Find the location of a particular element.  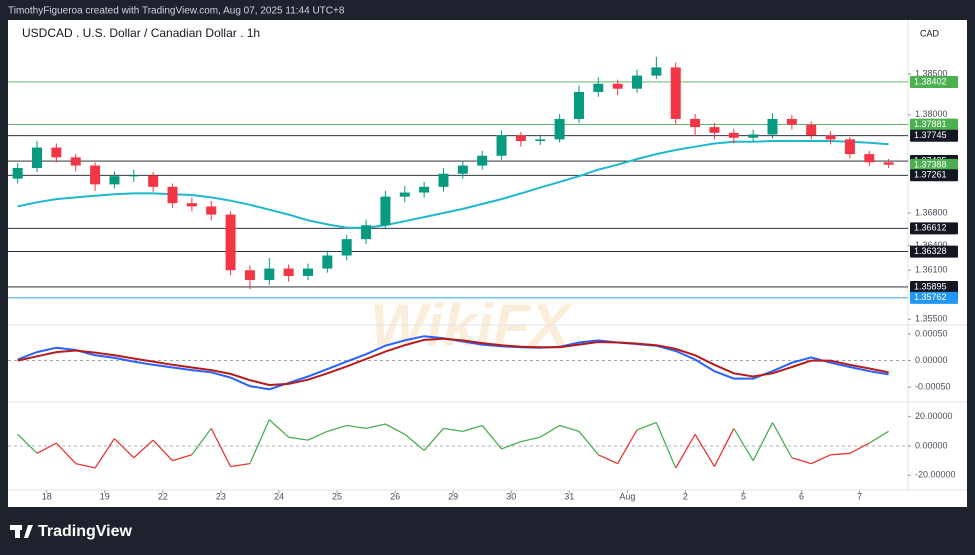

x-tick-label: 22 is located at coordinates (163, 496).